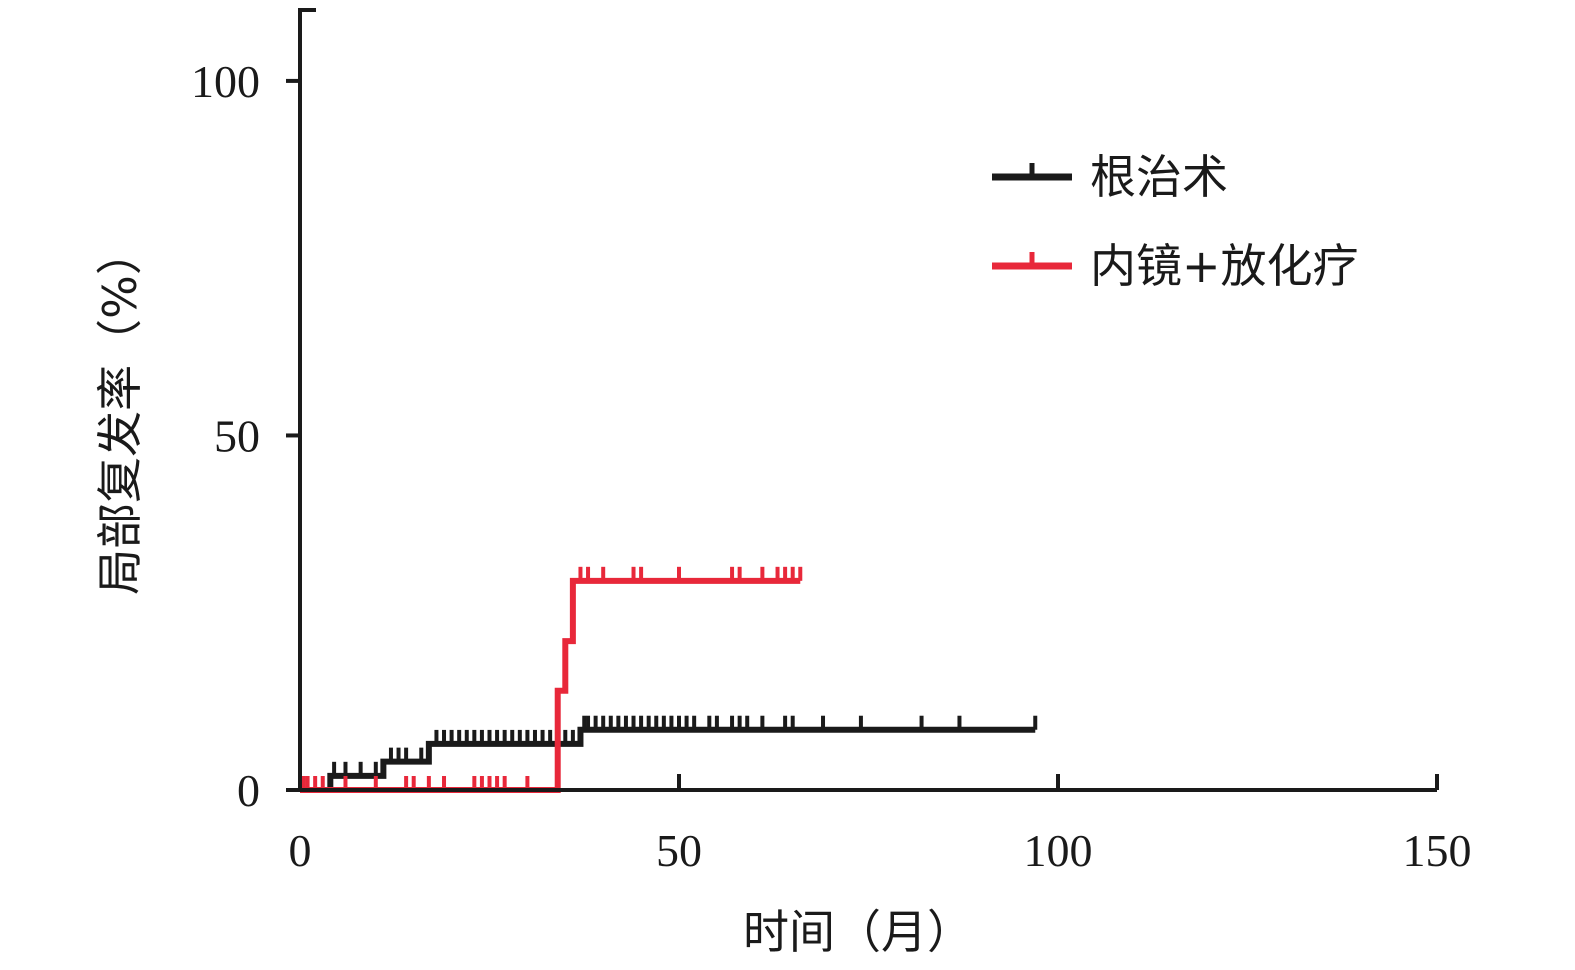  Describe the element at coordinates (300, 850) in the screenshot. I see `x-tick-label: 0` at that location.